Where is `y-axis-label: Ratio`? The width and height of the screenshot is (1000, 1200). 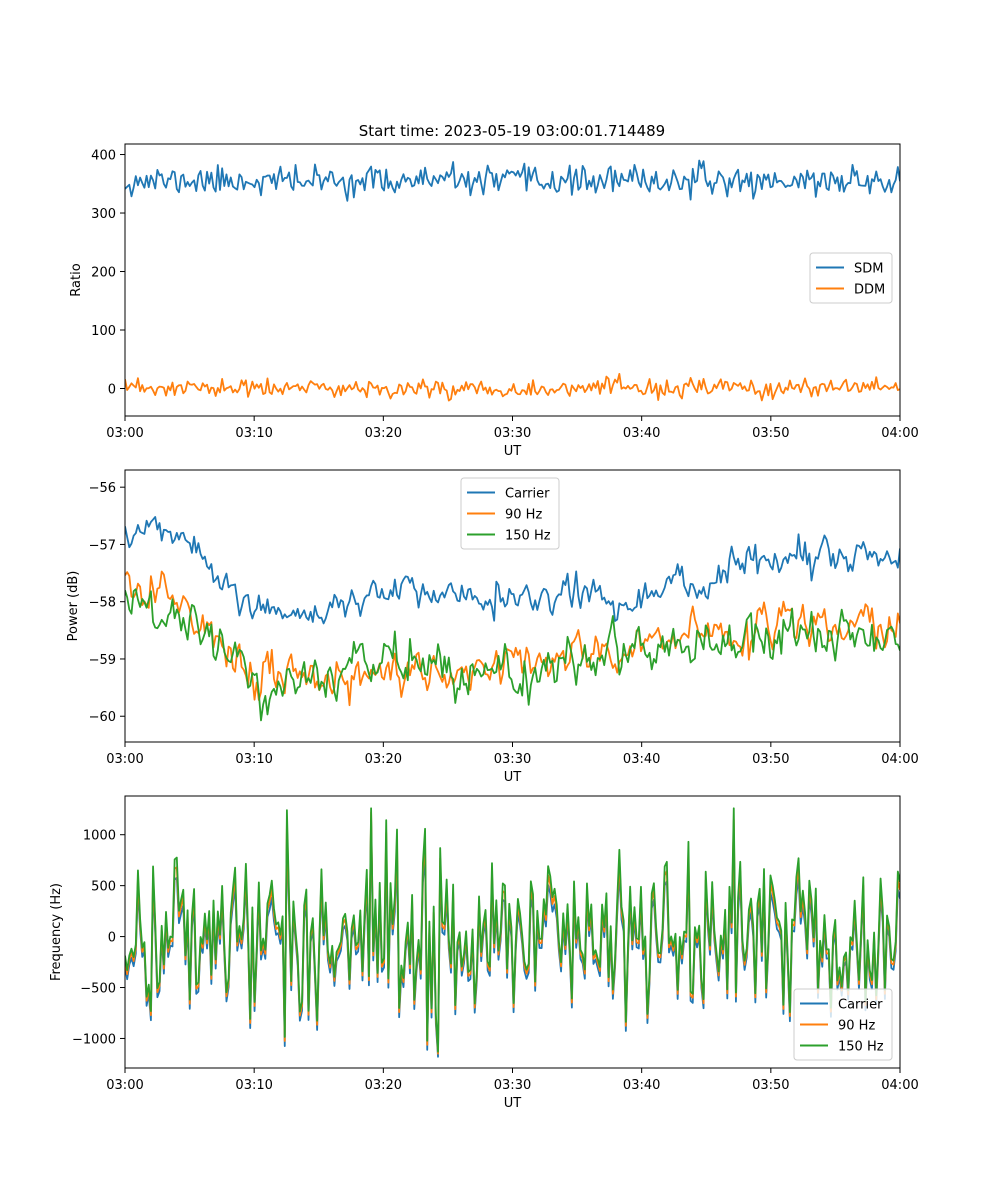
y-axis-label: Ratio is located at coordinates (76, 279).